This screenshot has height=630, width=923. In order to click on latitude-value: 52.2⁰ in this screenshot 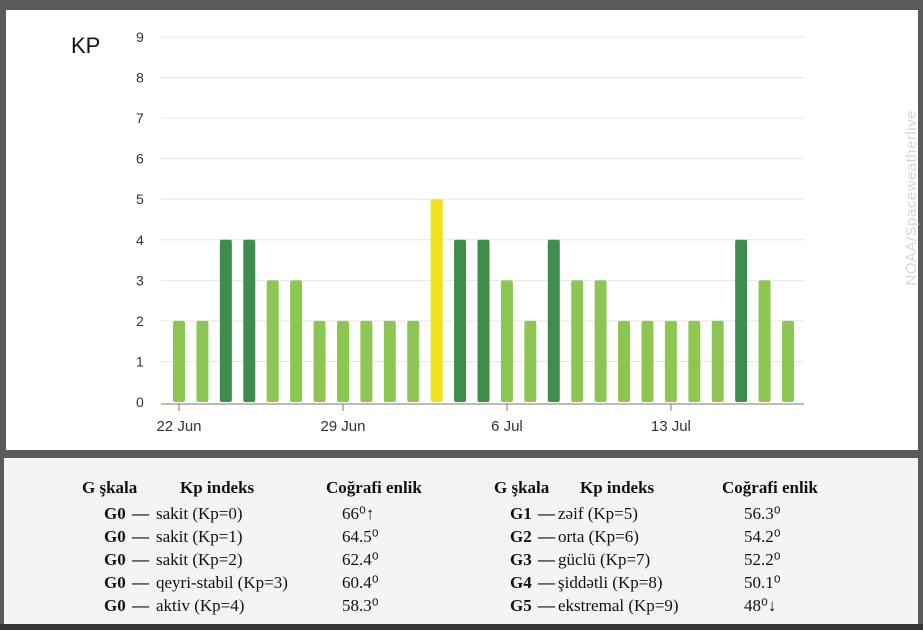, I will do `click(762, 559)`.